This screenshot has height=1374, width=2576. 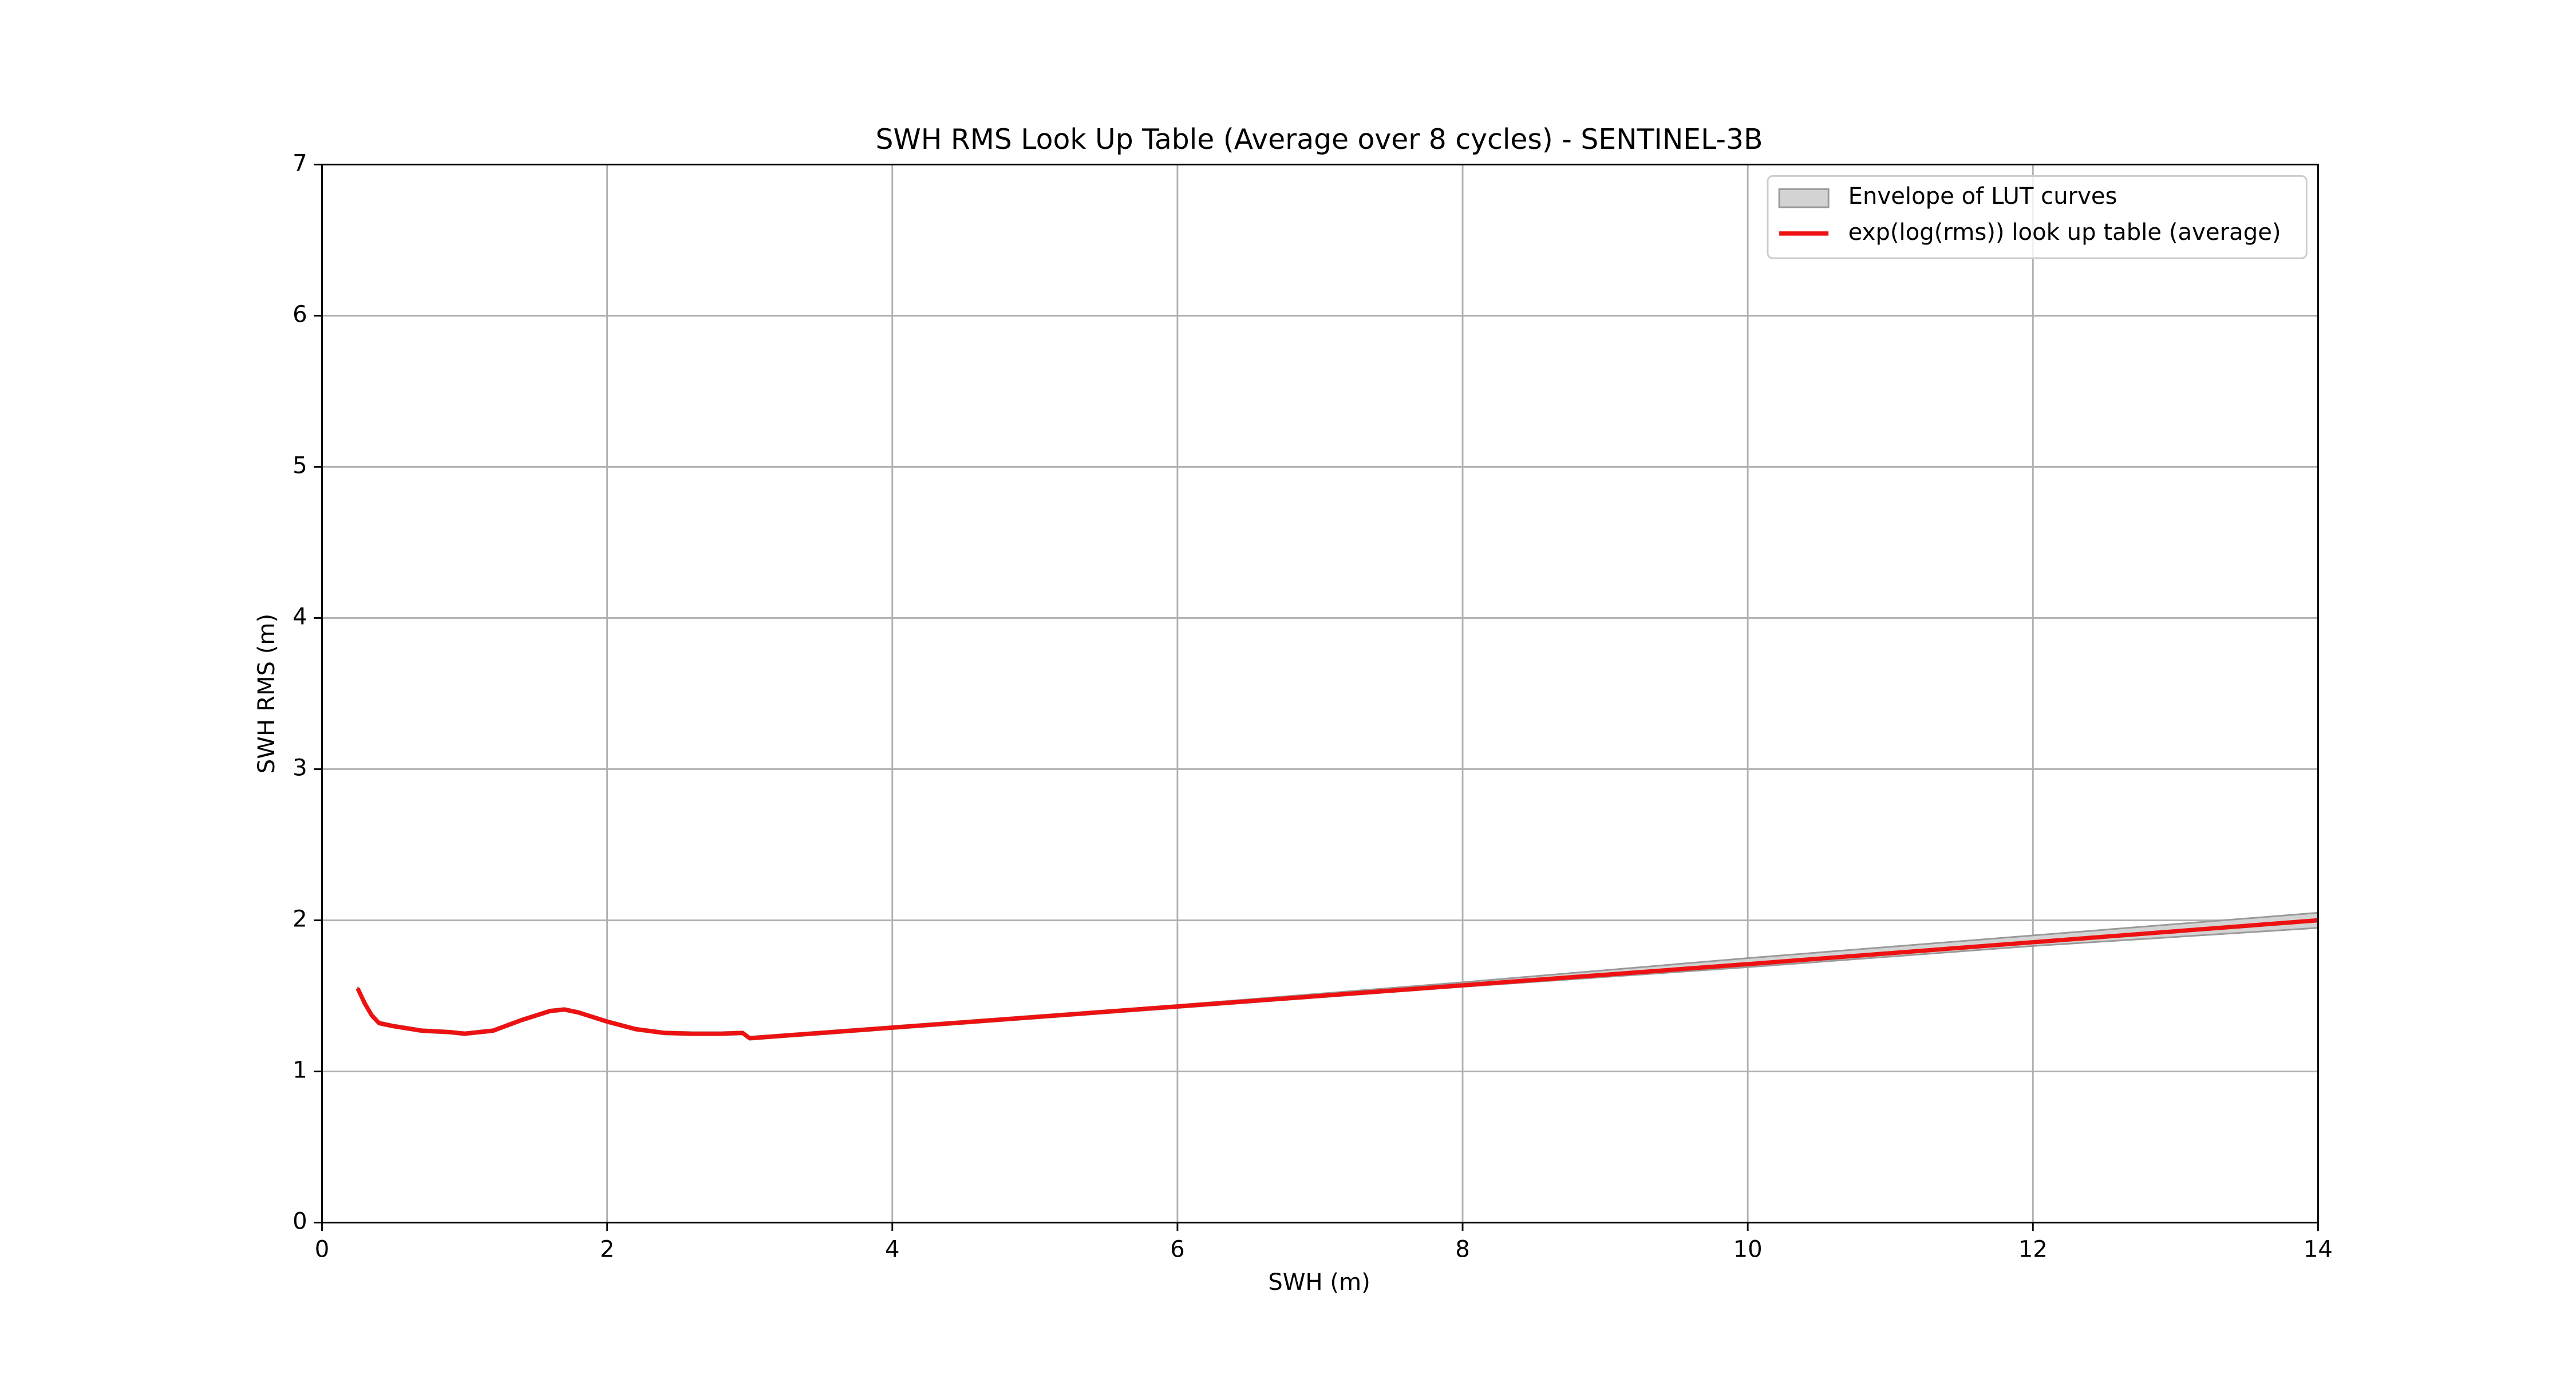 What do you see at coordinates (1177, 1249) in the screenshot?
I see `x-tick-label: 6` at bounding box center [1177, 1249].